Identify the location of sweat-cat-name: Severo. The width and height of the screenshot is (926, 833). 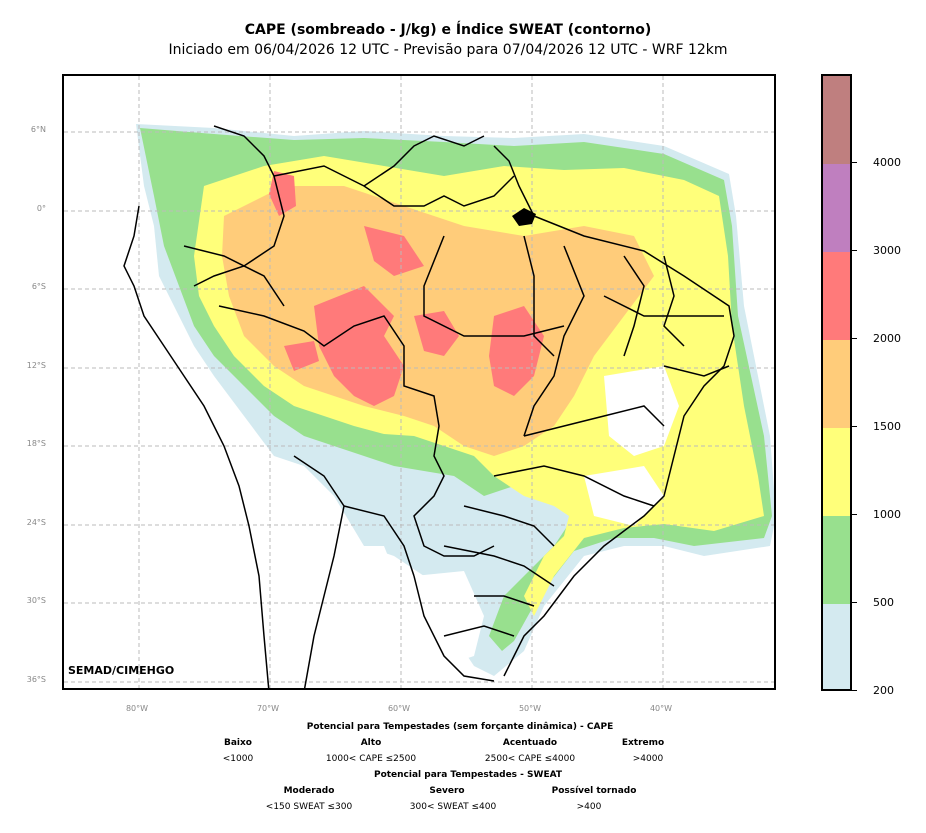
(447, 791).